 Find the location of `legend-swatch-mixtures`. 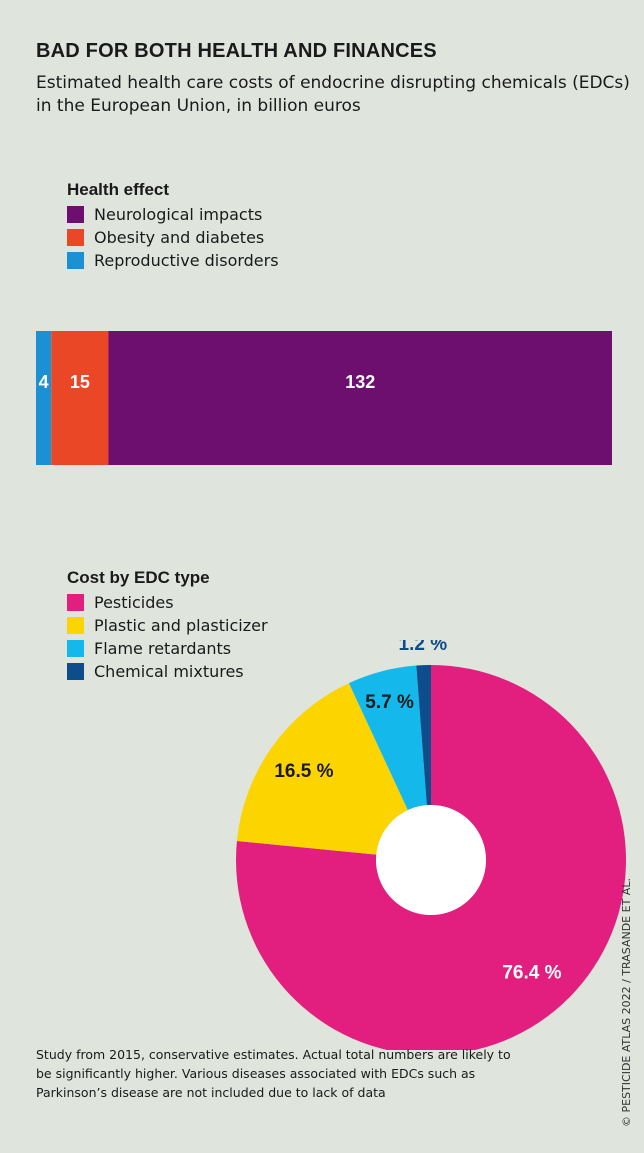

legend-swatch-mixtures is located at coordinates (75, 671).